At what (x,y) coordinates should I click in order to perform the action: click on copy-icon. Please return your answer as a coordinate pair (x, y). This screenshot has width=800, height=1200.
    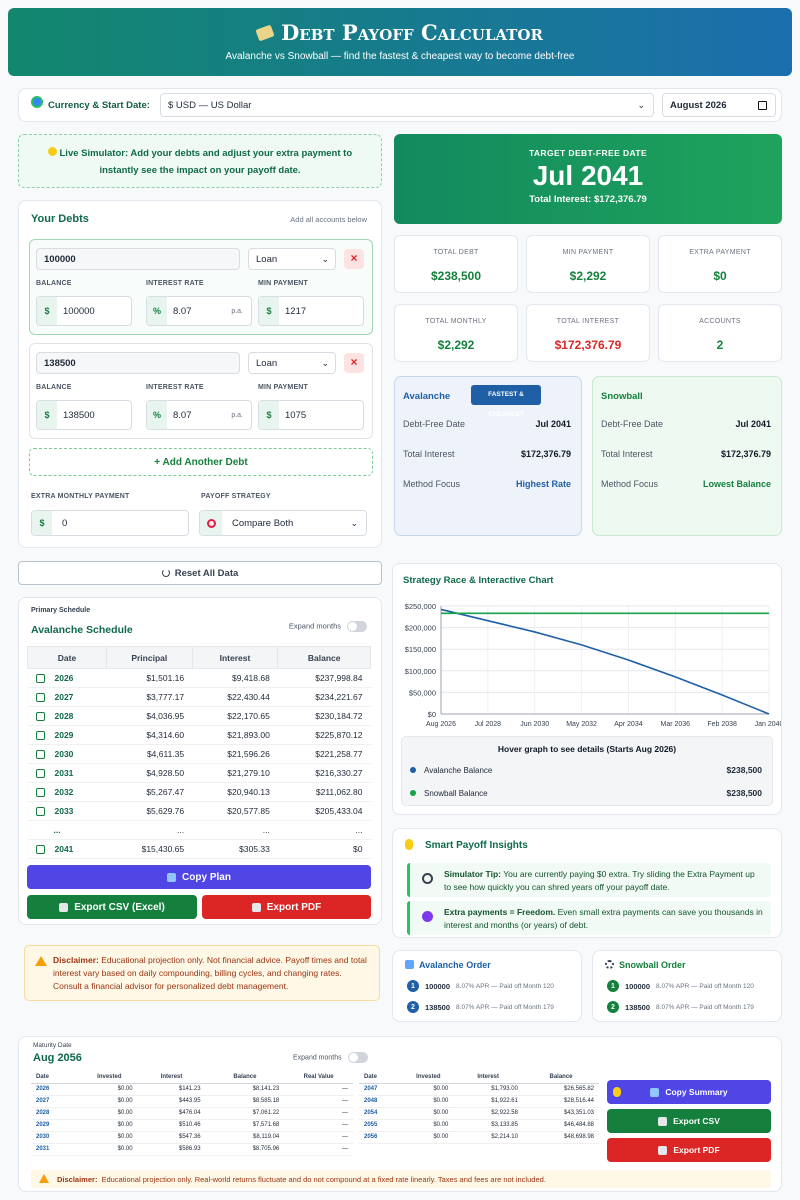
    Looking at the image, I should click on (172, 877).